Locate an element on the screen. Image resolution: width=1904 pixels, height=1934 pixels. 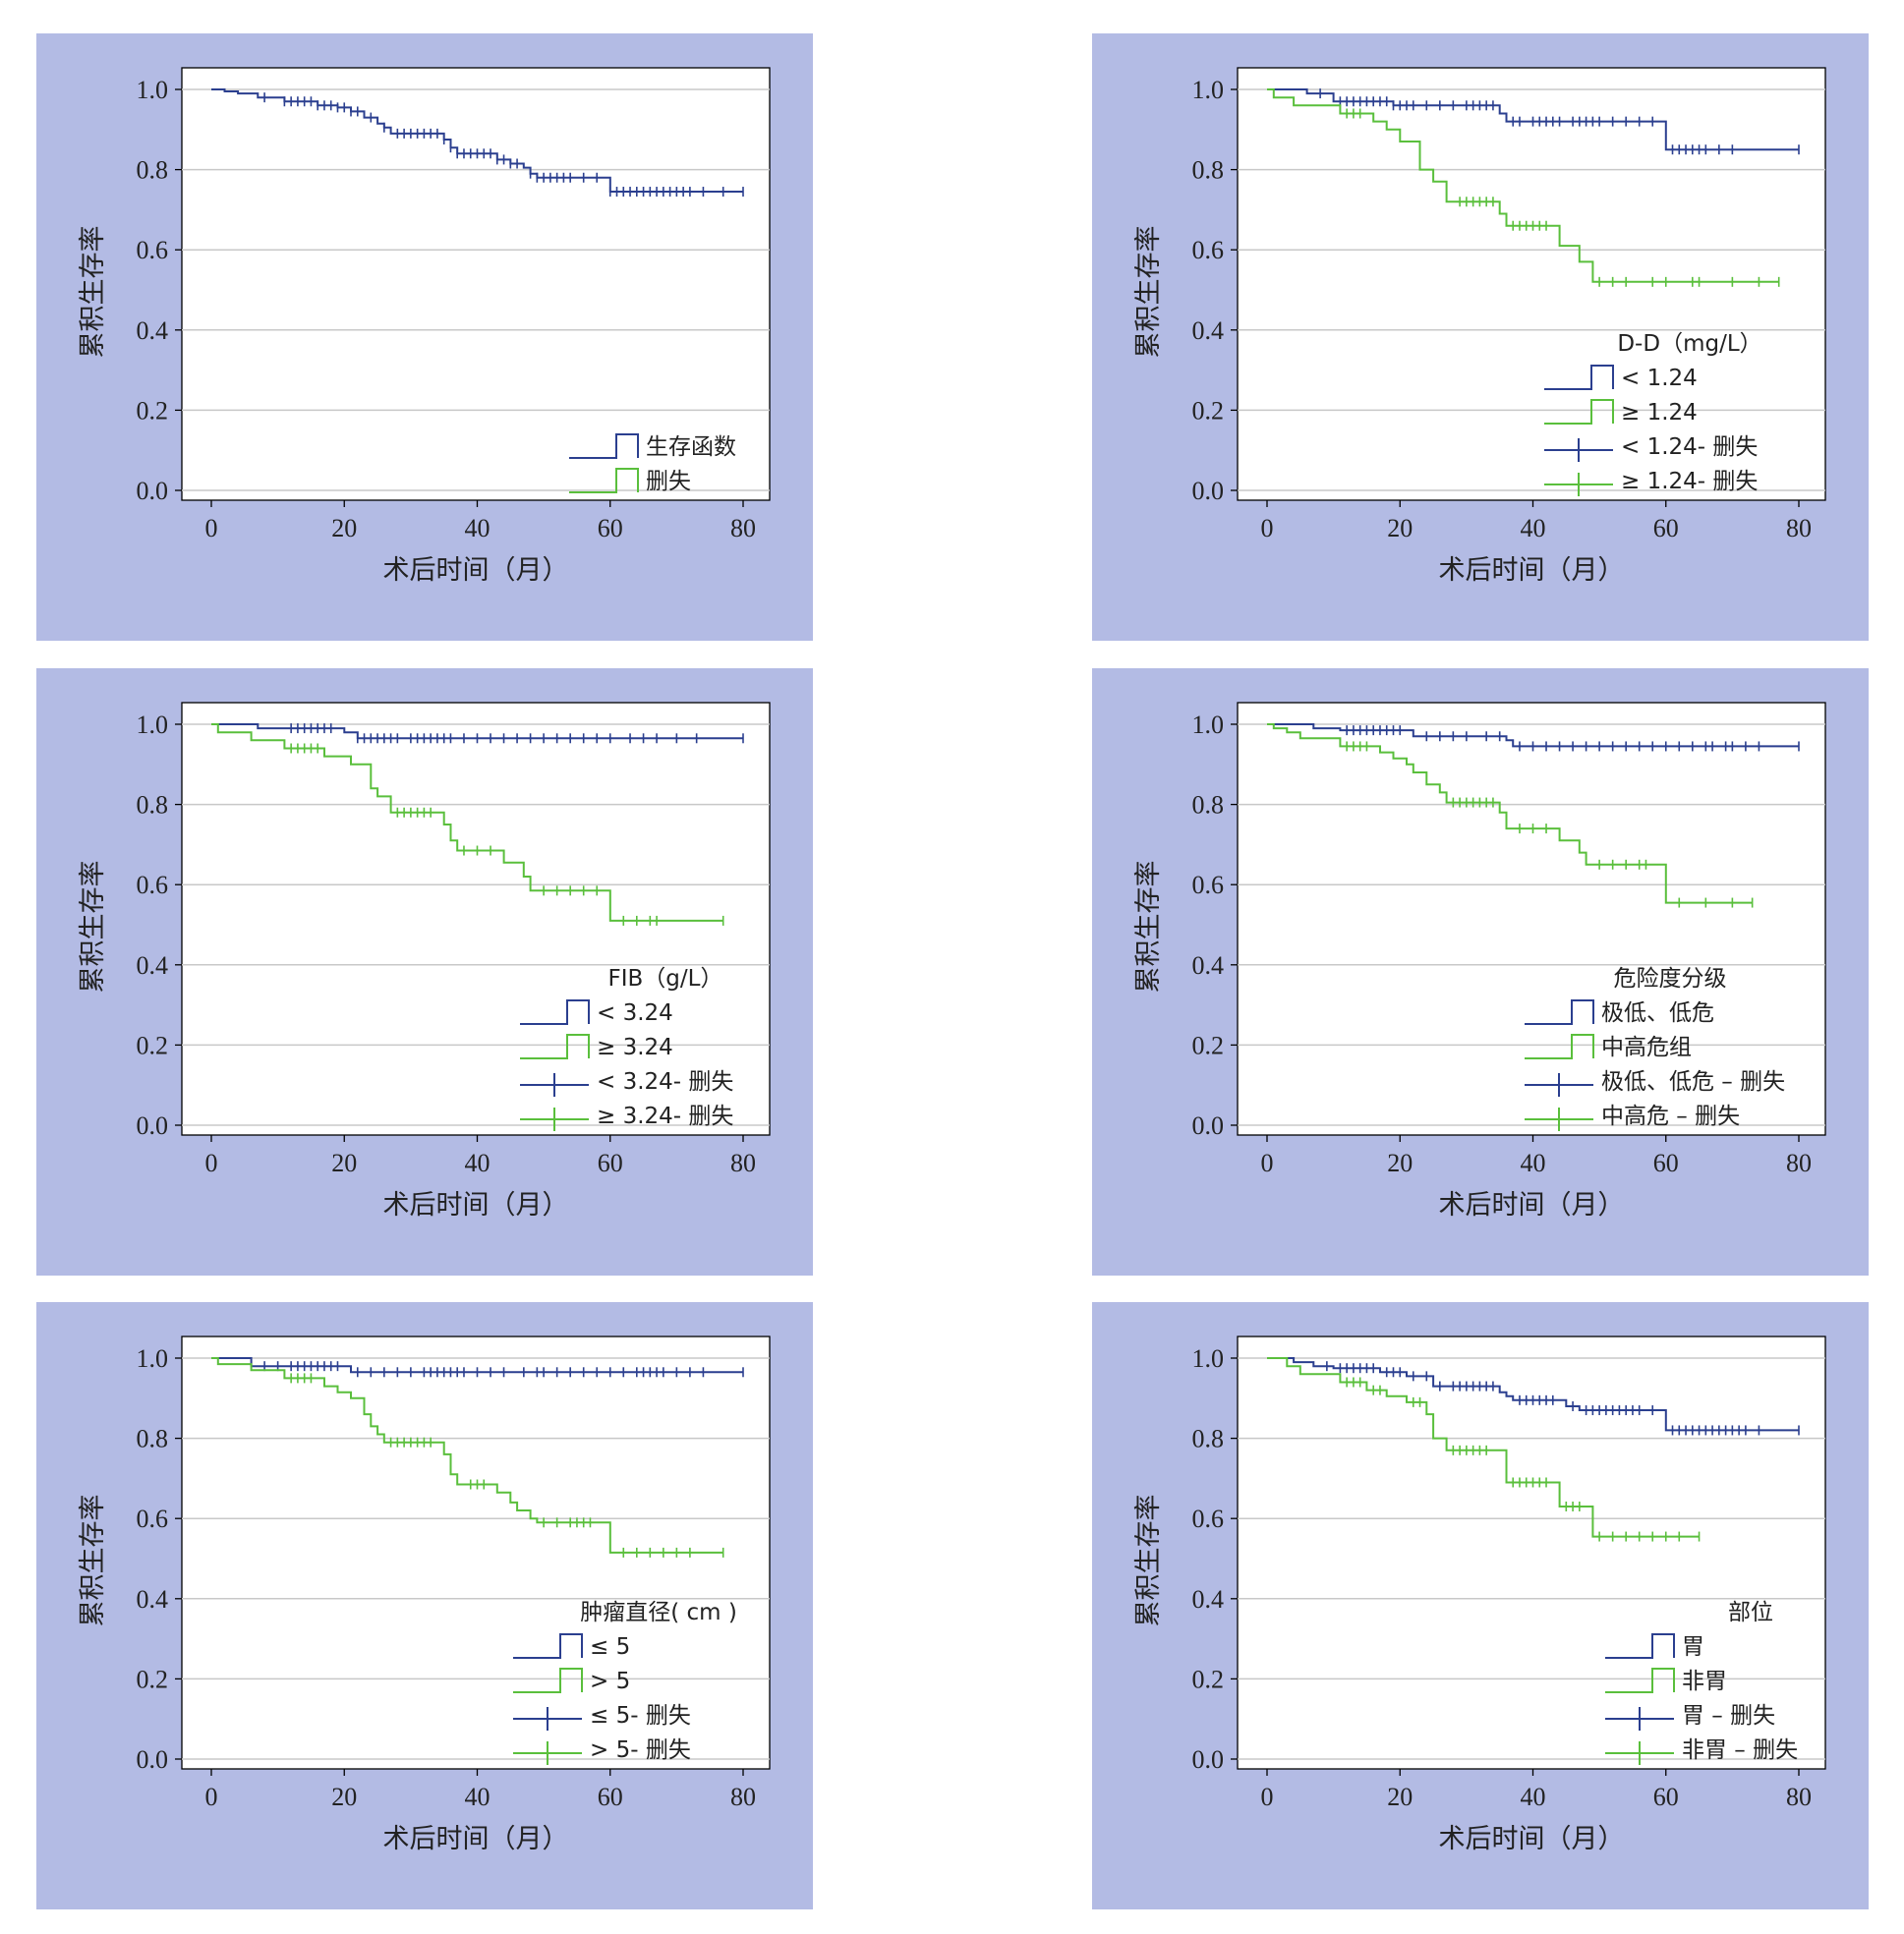
legend-label: 胃 – 删失 is located at coordinates (1728, 1716).